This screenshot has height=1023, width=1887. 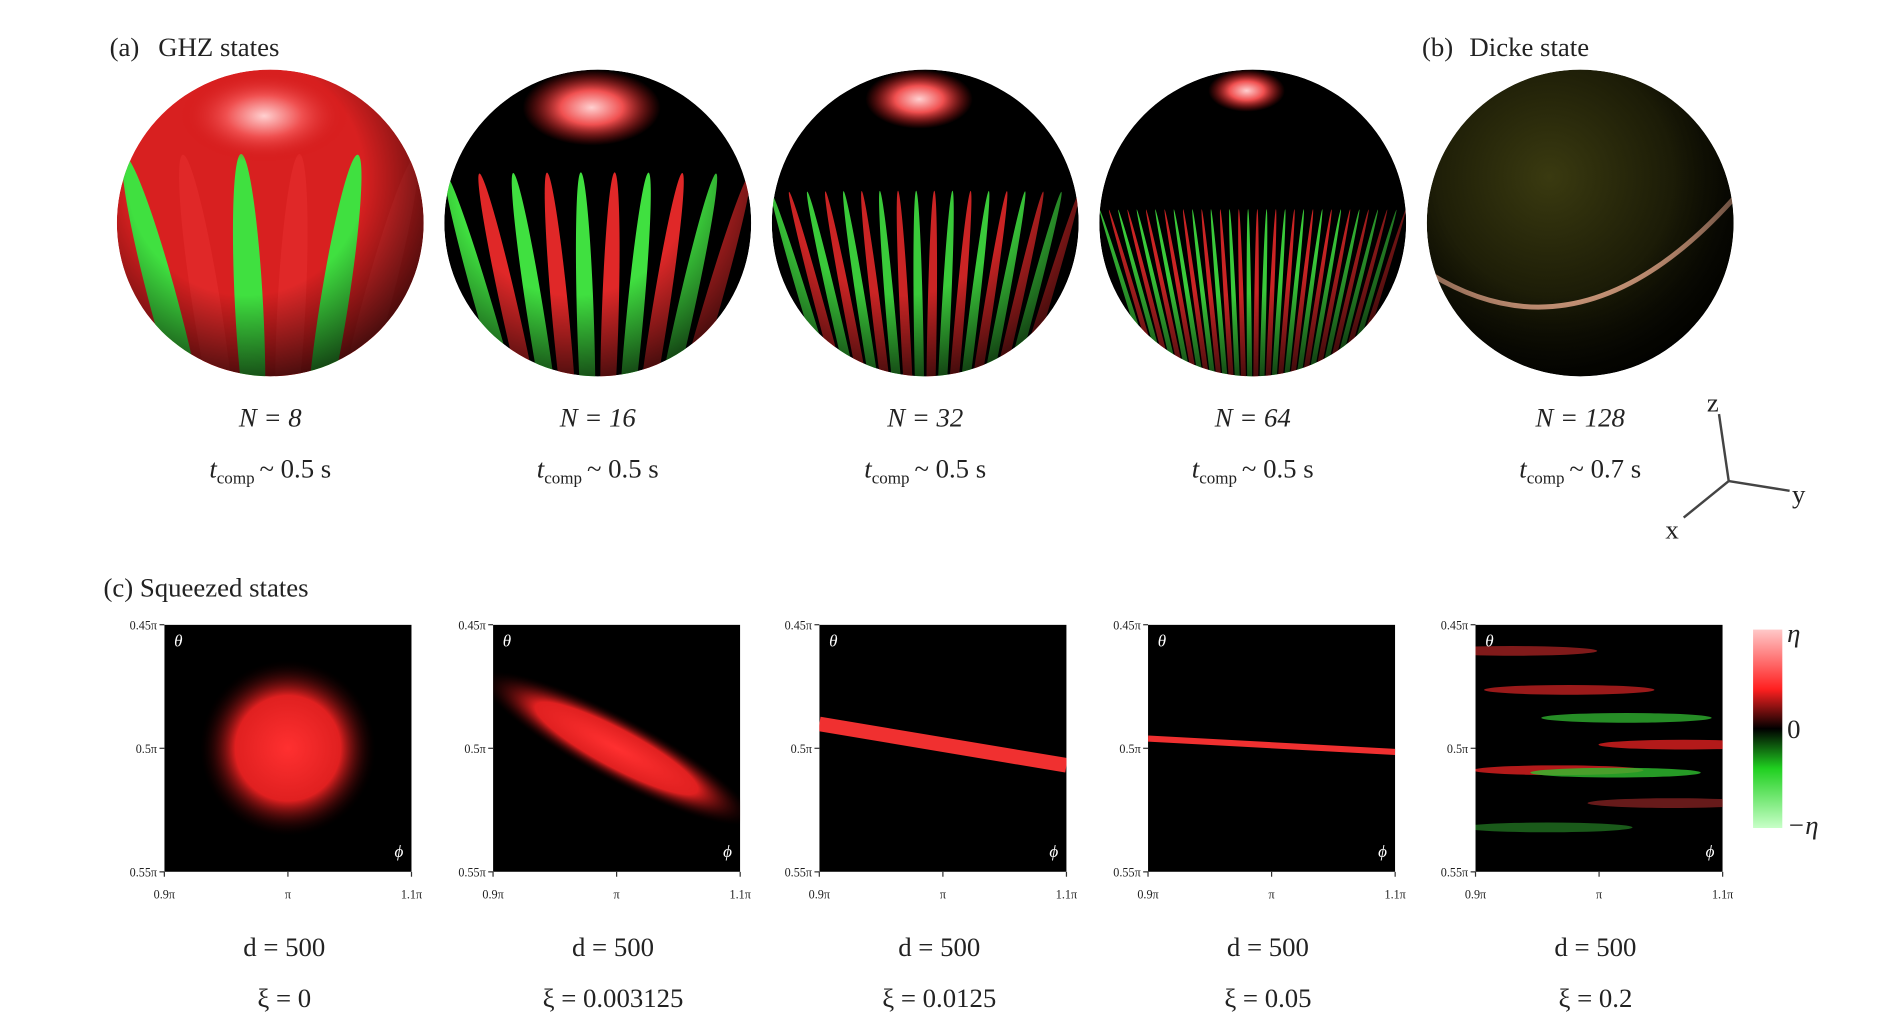 I want to click on panel-label: (a), so click(x=125, y=47).